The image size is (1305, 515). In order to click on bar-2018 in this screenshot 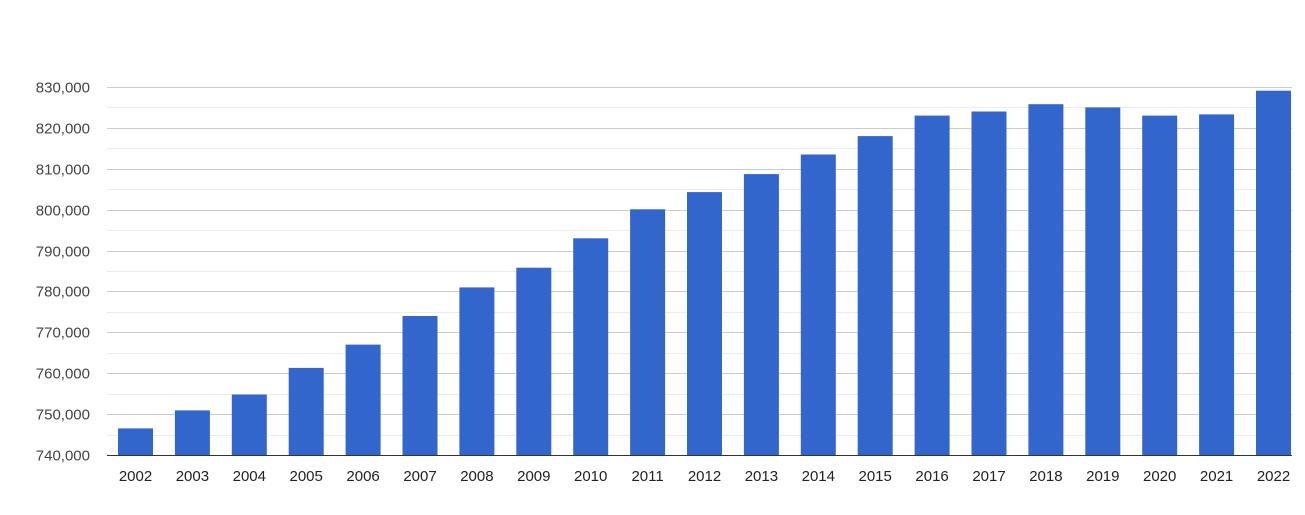, I will do `click(1046, 279)`.